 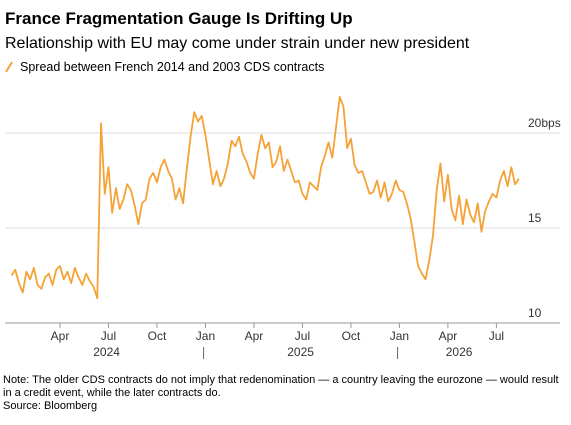 What do you see at coordinates (9, 67) in the screenshot?
I see `legend-swatch` at bounding box center [9, 67].